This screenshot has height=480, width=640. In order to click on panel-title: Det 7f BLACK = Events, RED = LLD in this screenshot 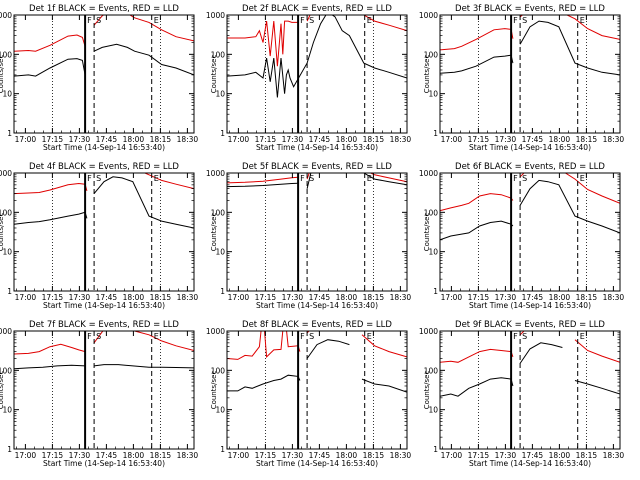, I will do `click(104, 325)`.